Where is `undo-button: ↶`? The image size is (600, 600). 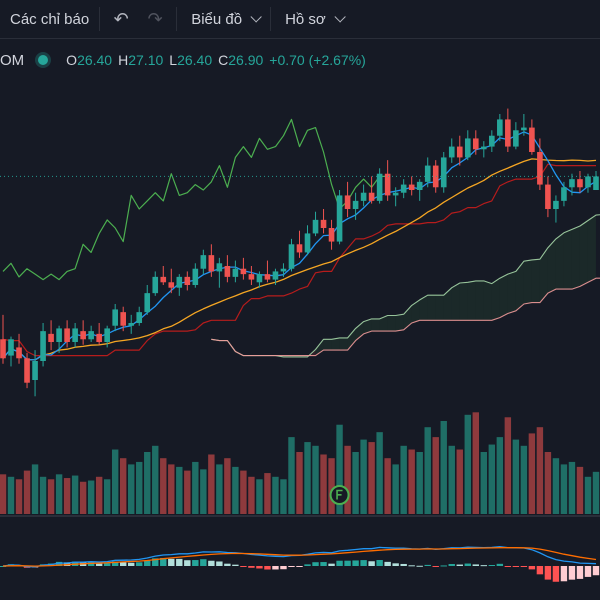 undo-button: ↶ is located at coordinates (121, 19).